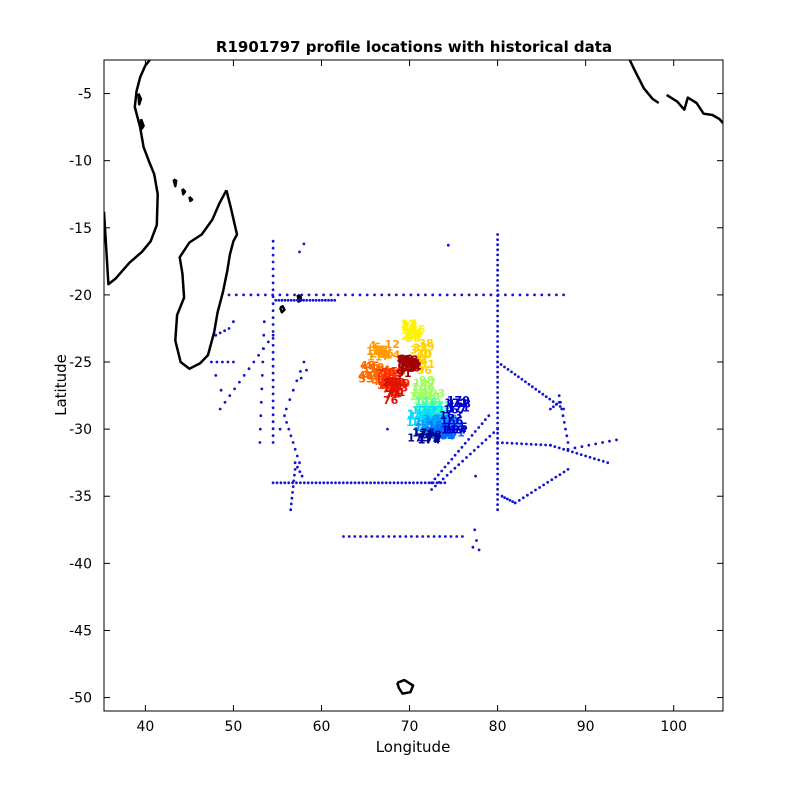 This screenshot has width=800, height=800. Describe the element at coordinates (370, 375) in the screenshot. I see `profile-marker: 43` at that location.